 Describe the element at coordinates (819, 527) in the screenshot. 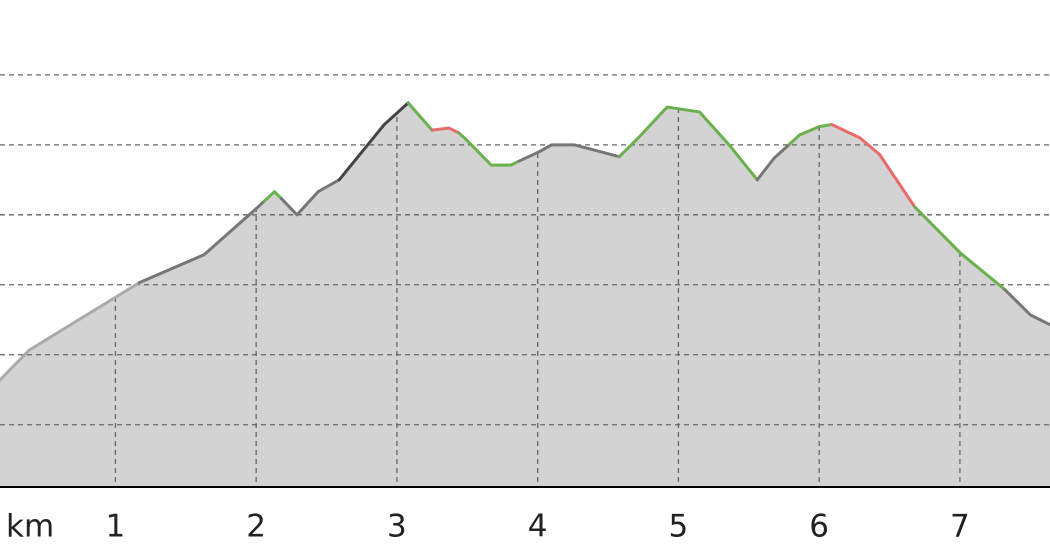

I see `x-tick-label: 6` at that location.